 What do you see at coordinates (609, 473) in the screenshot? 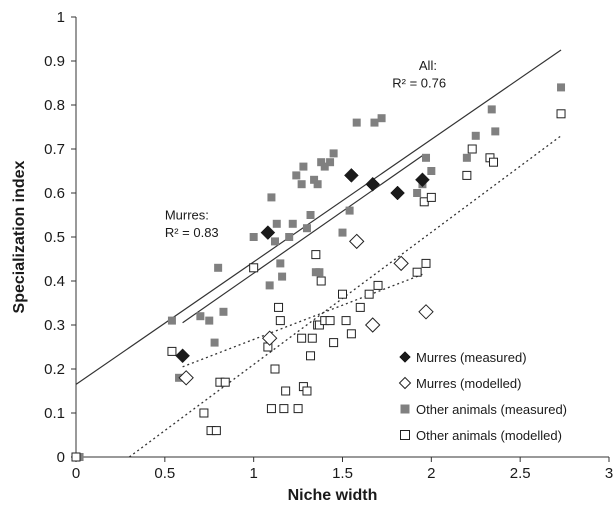
I see `x-tick-label: 3` at bounding box center [609, 473].